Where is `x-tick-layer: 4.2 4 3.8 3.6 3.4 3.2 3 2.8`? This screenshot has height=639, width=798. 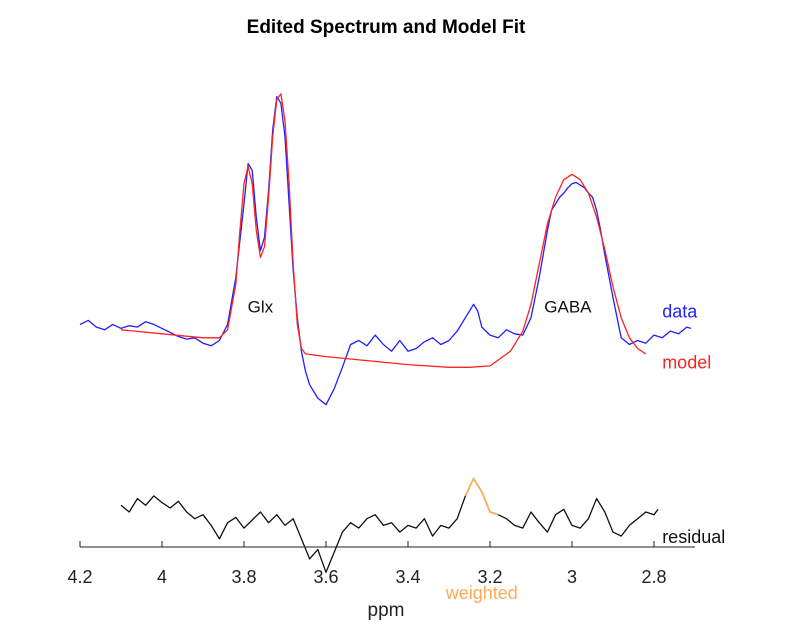 x-tick-layer: 4.2 4 3.8 3.6 3.4 3.2 3 2.8 is located at coordinates (367, 564).